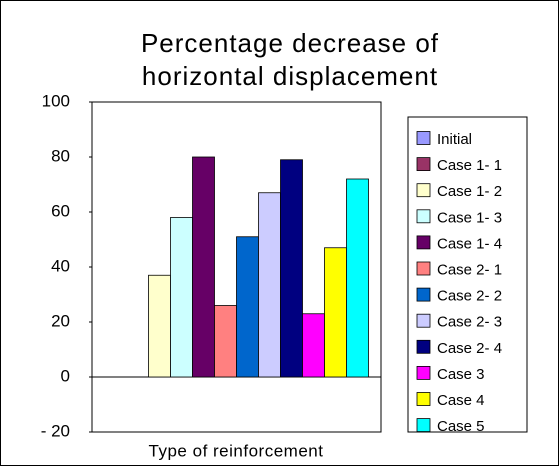 The image size is (559, 466). Describe the element at coordinates (469, 322) in the screenshot. I see `legend-label: Case 2- 3` at that location.